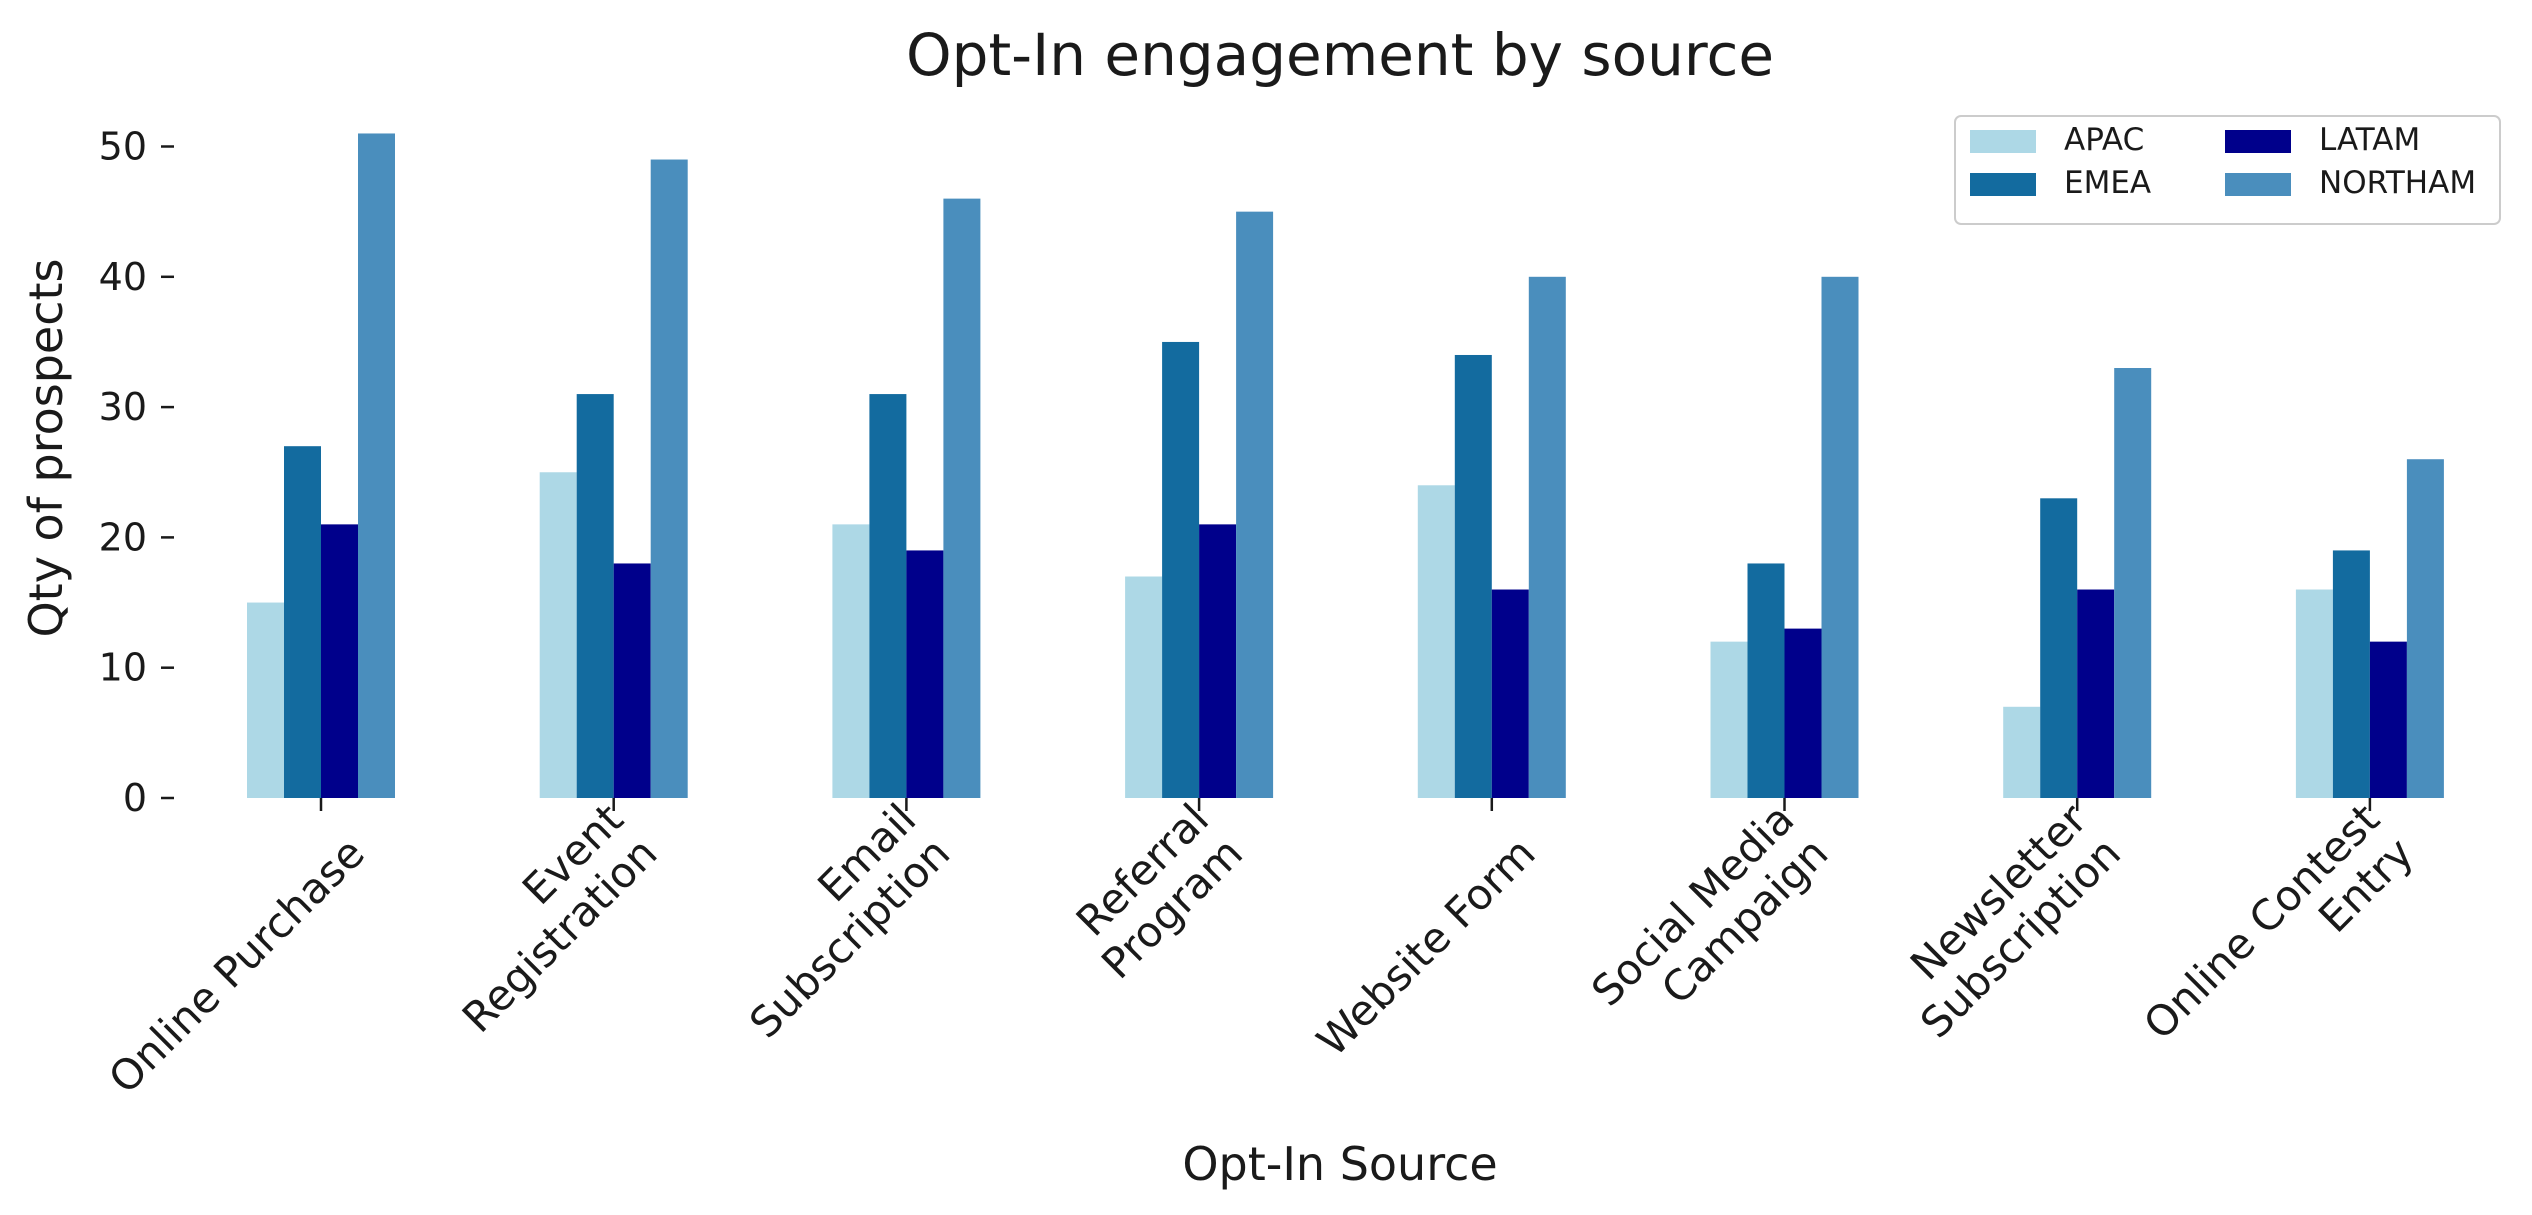 The height and width of the screenshot is (1215, 2532). Describe the element at coordinates (1425, 946) in the screenshot. I see `x-tick-label: Website Form` at that location.